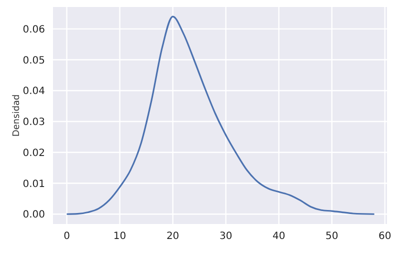 This screenshot has width=397, height=265. I want to click on y-tick-label: 0.06, so click(33, 30).